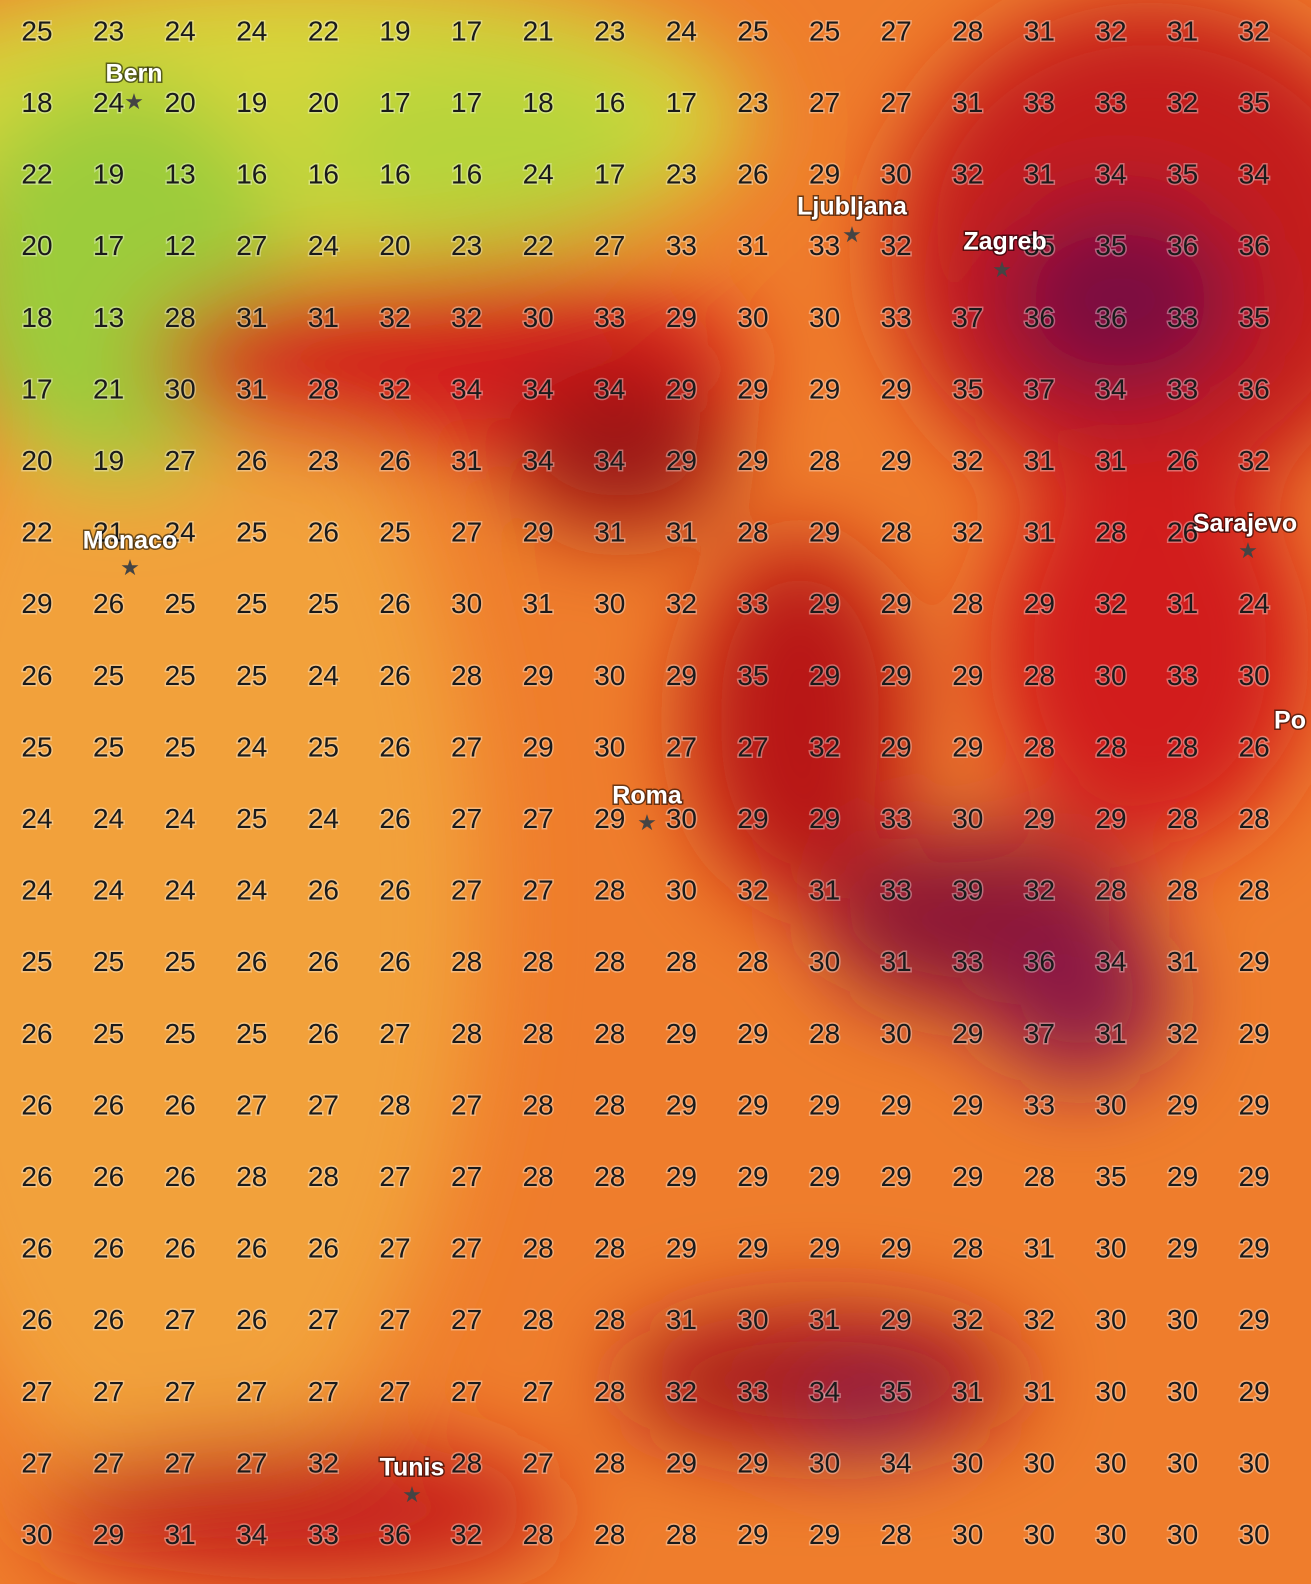 This screenshot has width=1311, height=1584. Describe the element at coordinates (852, 234) in the screenshot. I see `city-marker: ★` at that location.